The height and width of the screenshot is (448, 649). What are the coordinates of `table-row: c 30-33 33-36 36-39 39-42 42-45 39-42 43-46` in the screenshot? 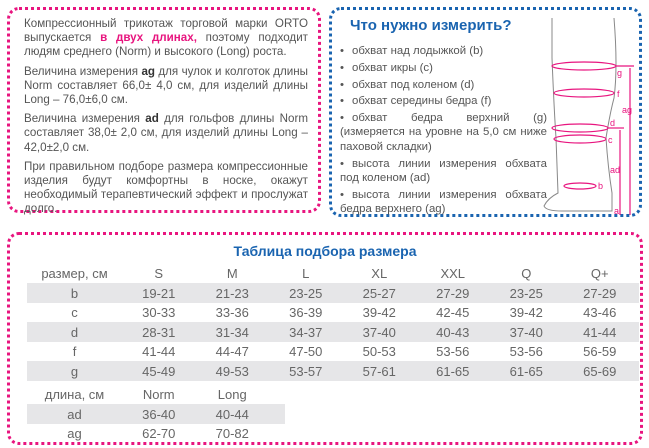 It's located at (333, 313).